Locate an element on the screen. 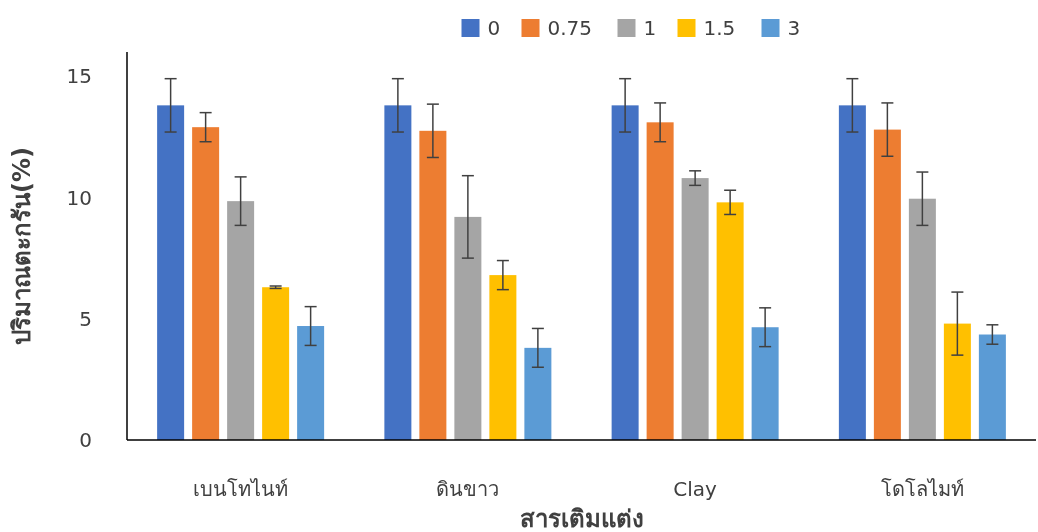 The image size is (1038, 532). legend-label: 3 is located at coordinates (794, 28).